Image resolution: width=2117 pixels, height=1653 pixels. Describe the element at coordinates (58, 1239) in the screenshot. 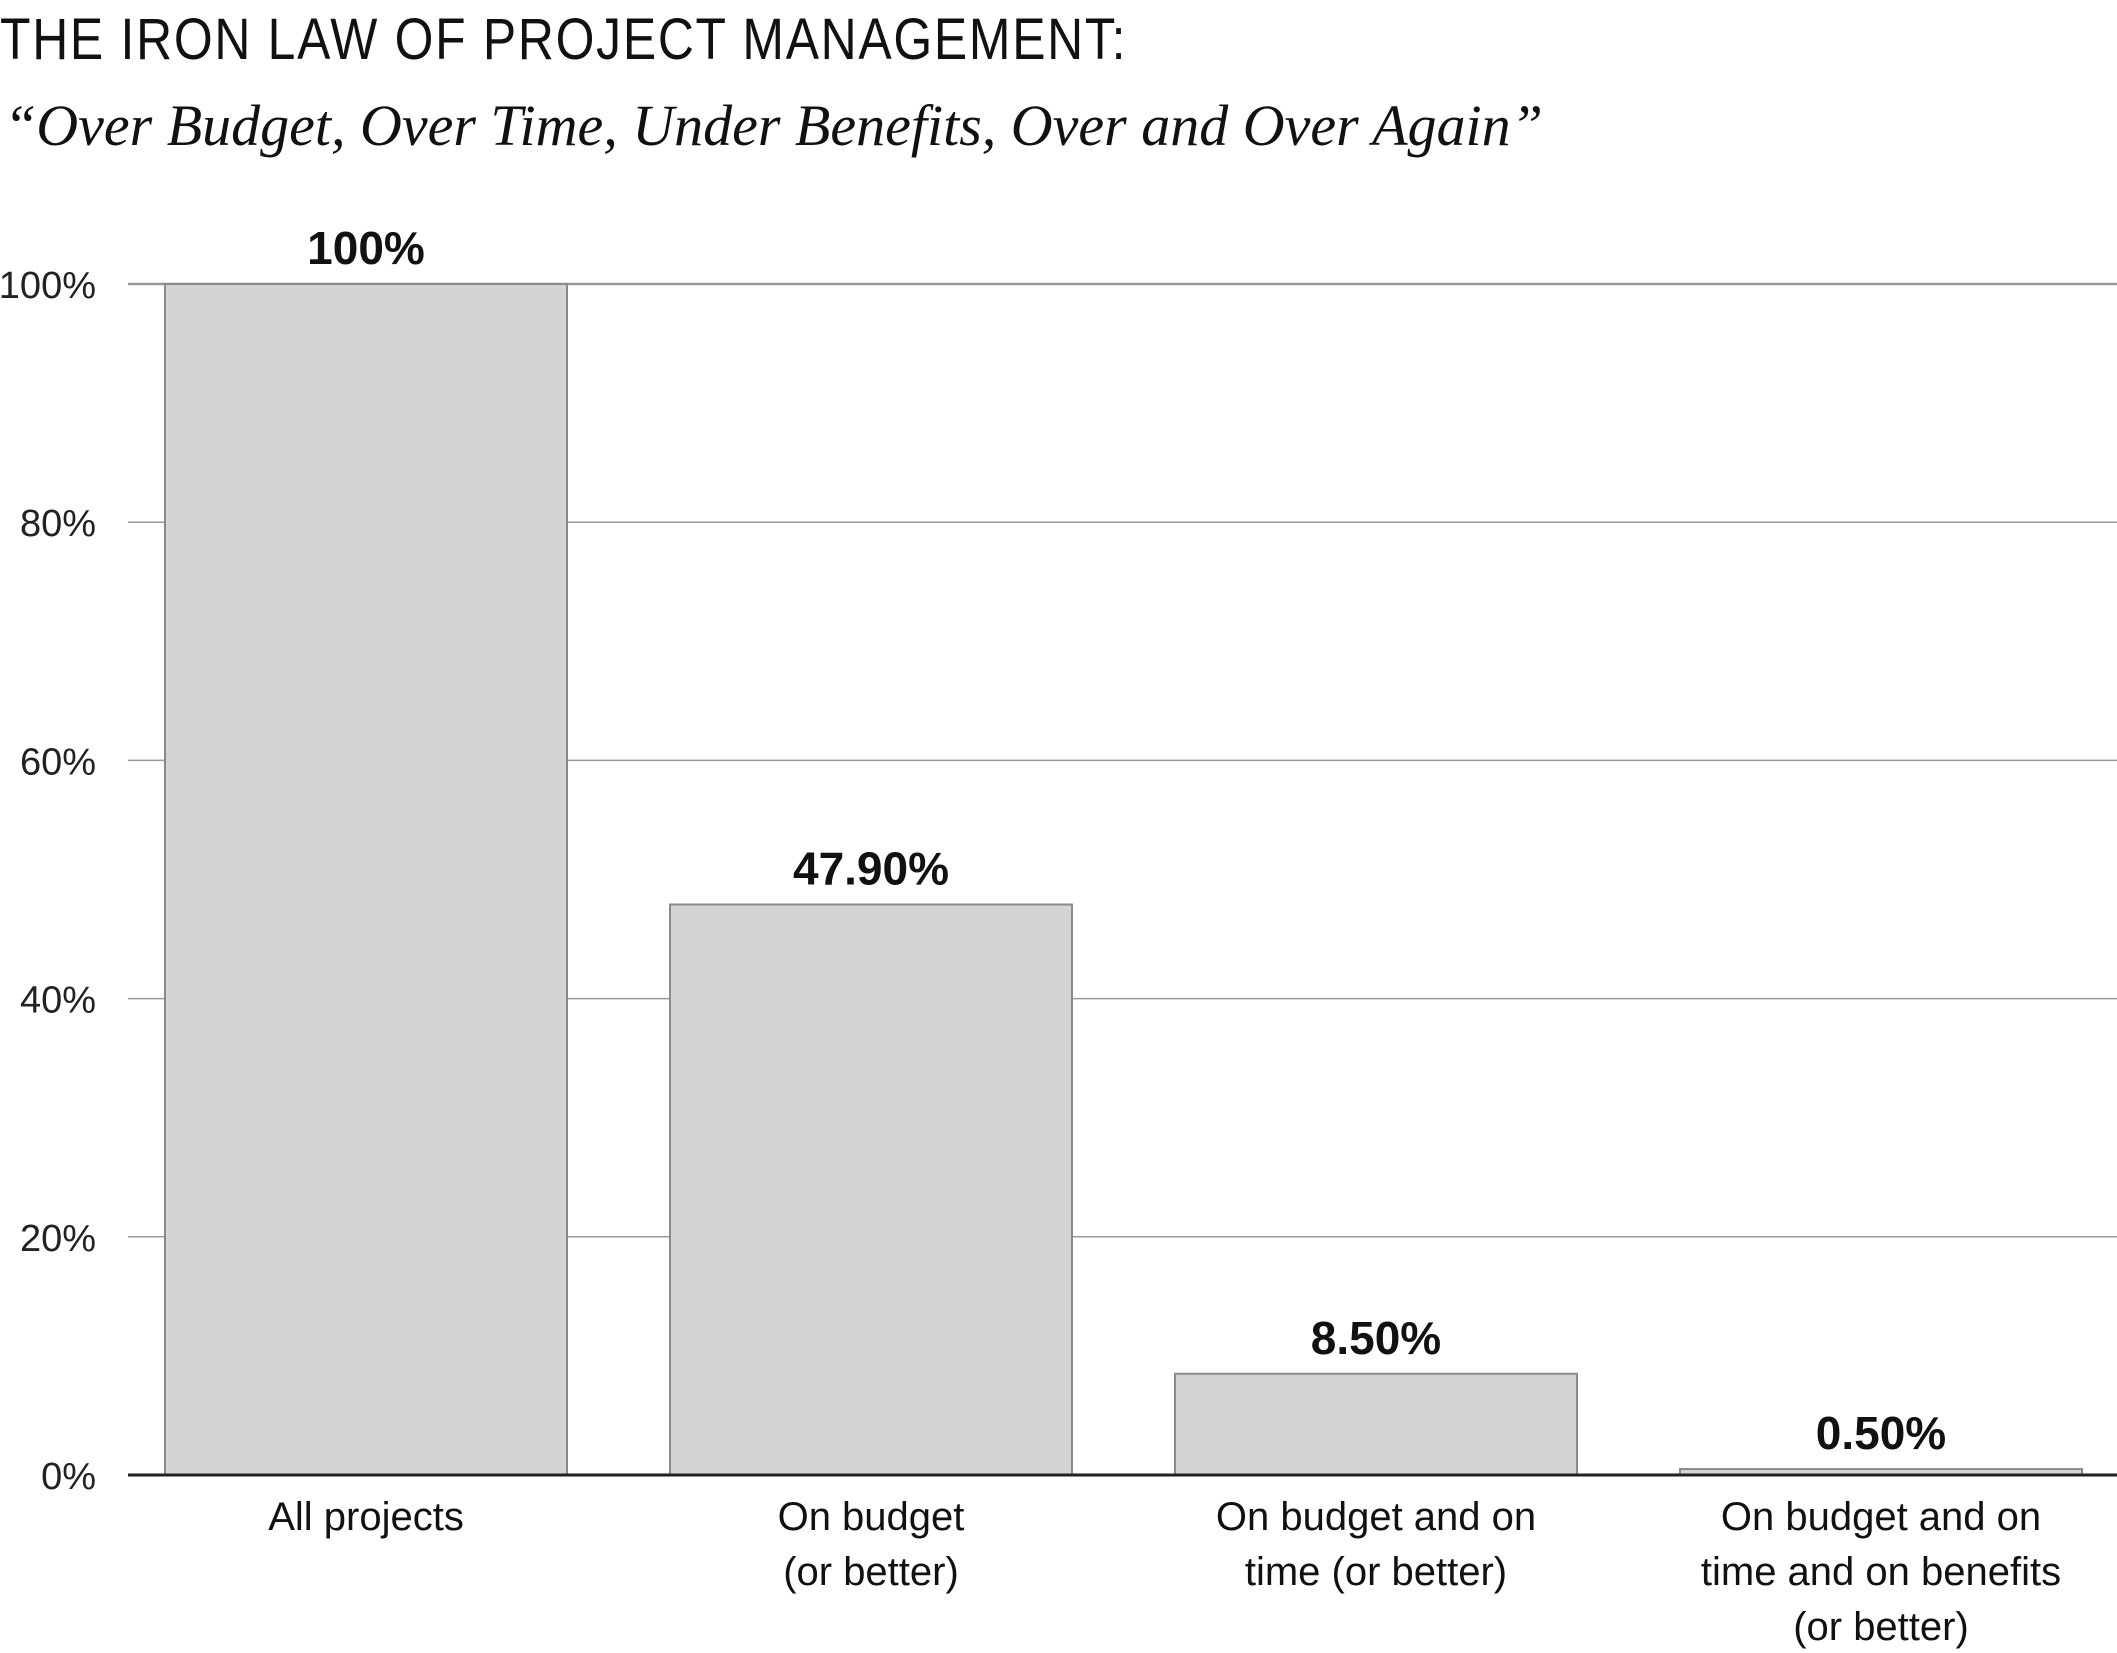

I see `y-tick-label: 20%` at that location.